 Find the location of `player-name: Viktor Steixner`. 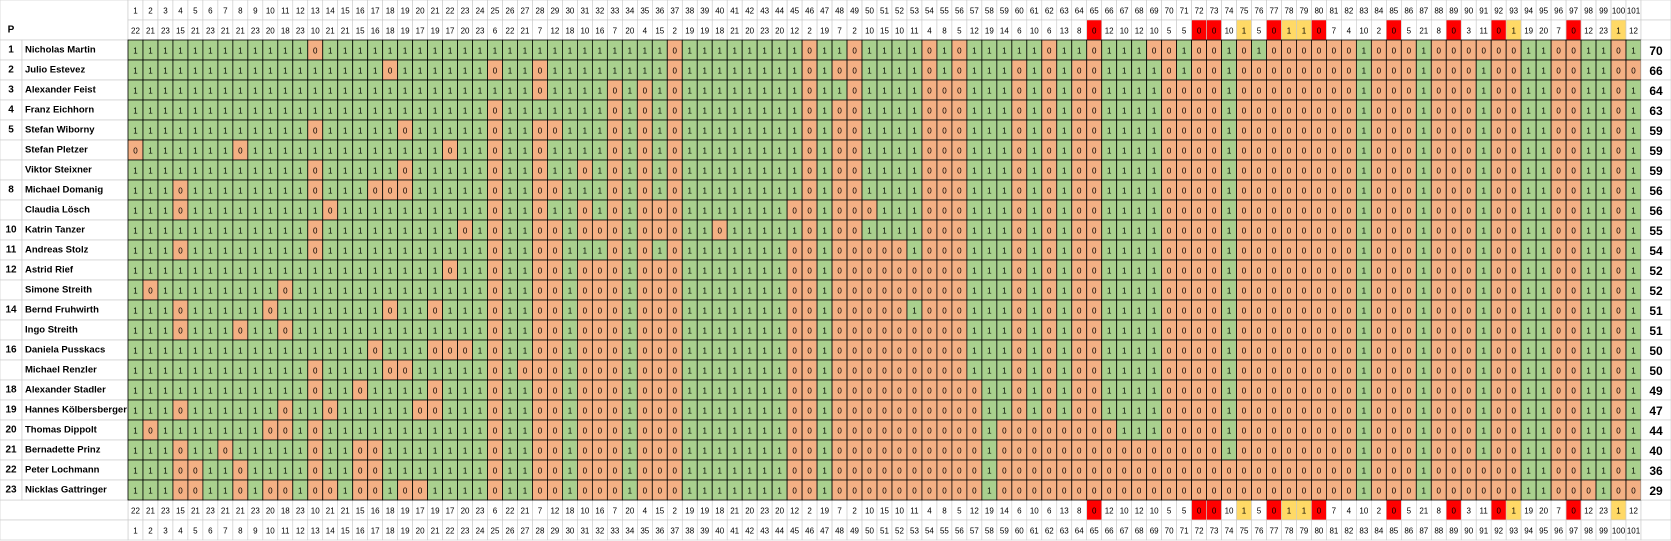

player-name: Viktor Steixner is located at coordinates (58, 170).